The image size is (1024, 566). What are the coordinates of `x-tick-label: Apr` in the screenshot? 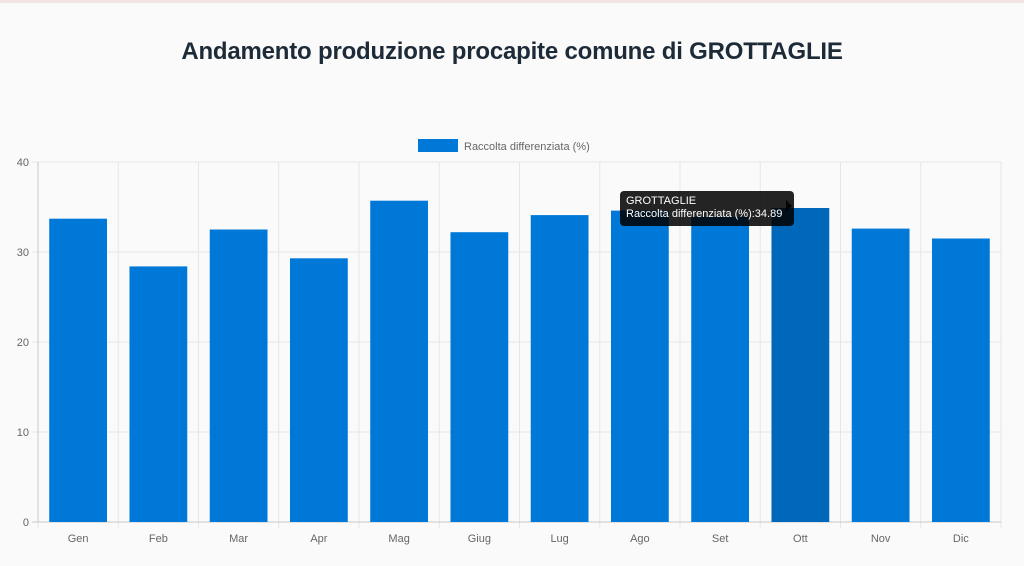 It's located at (318, 539).